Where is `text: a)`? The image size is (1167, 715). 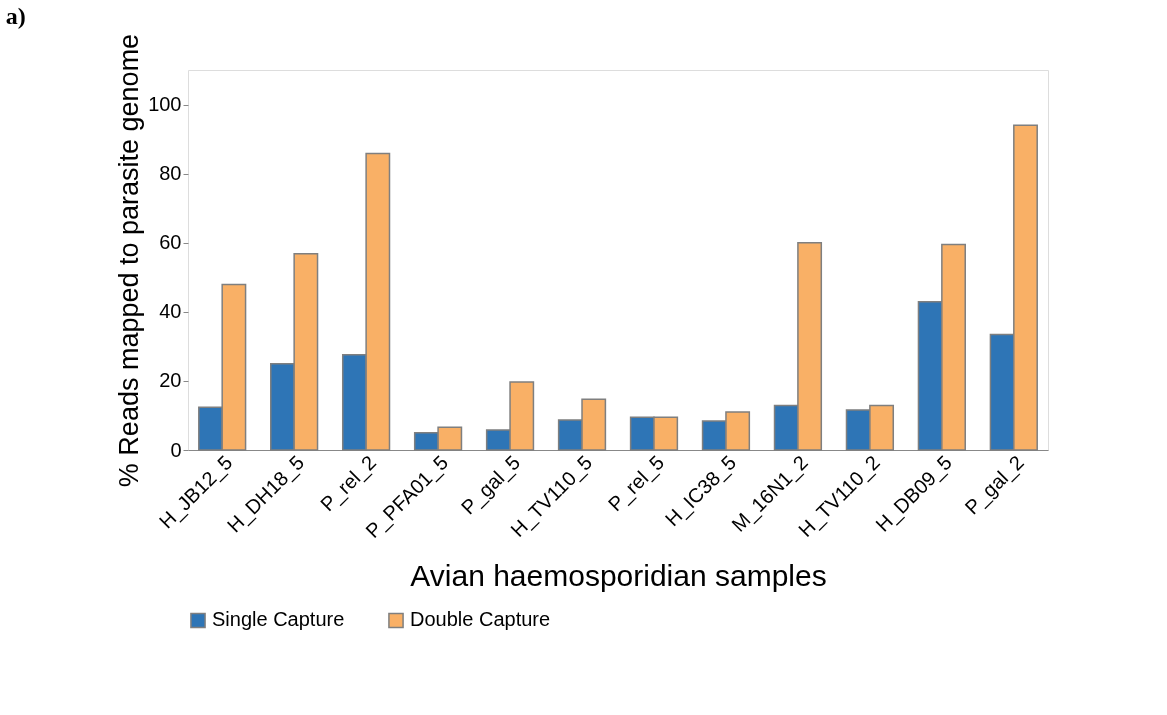
text: a) is located at coordinates (15, 16).